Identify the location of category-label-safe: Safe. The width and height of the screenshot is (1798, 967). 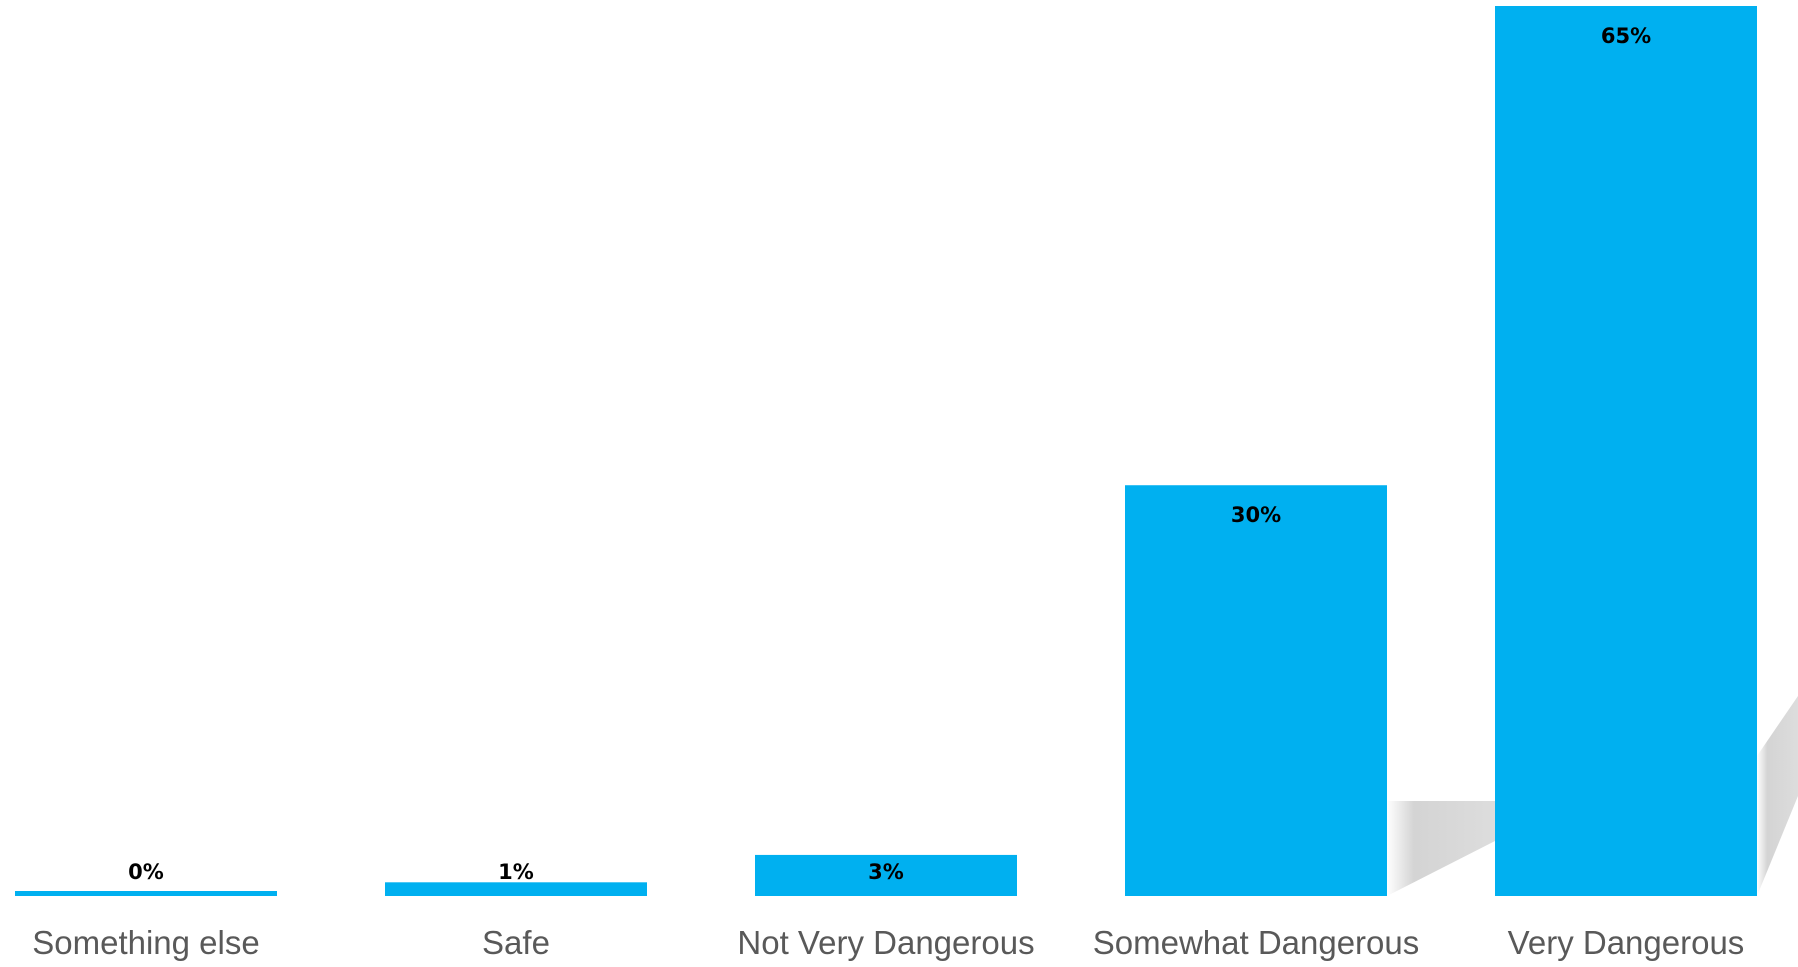
(516, 942).